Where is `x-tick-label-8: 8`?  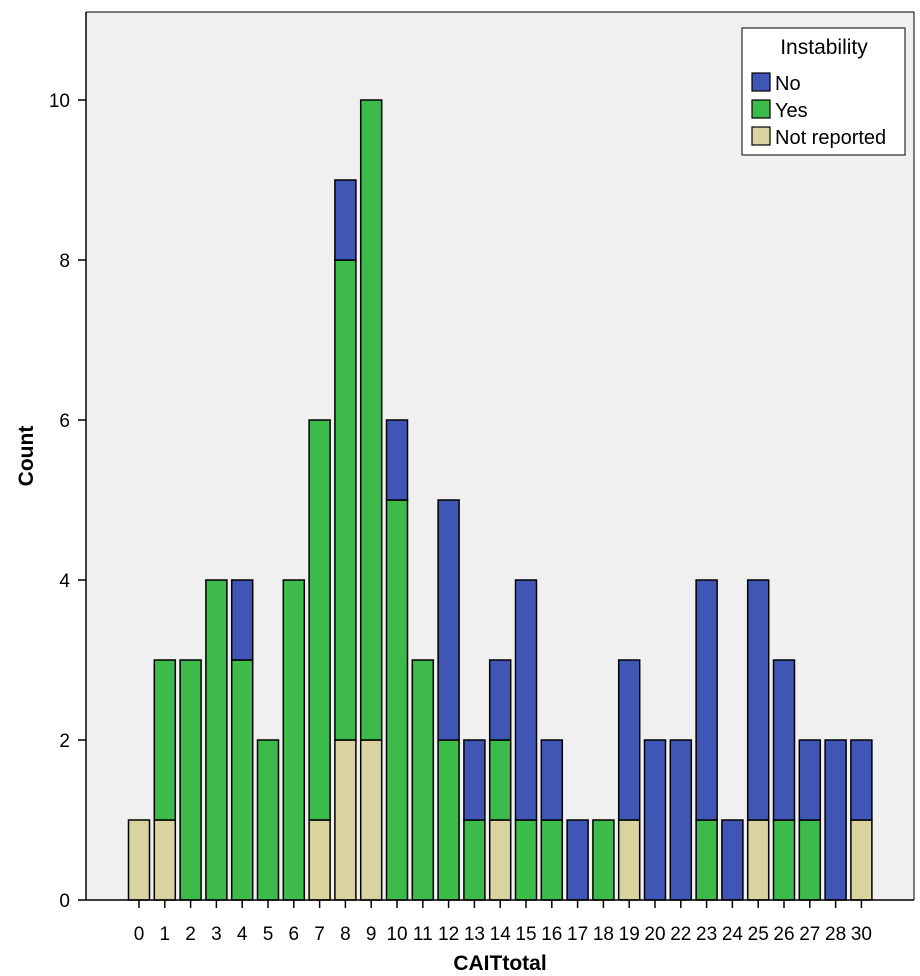 x-tick-label-8: 8 is located at coordinates (345, 934).